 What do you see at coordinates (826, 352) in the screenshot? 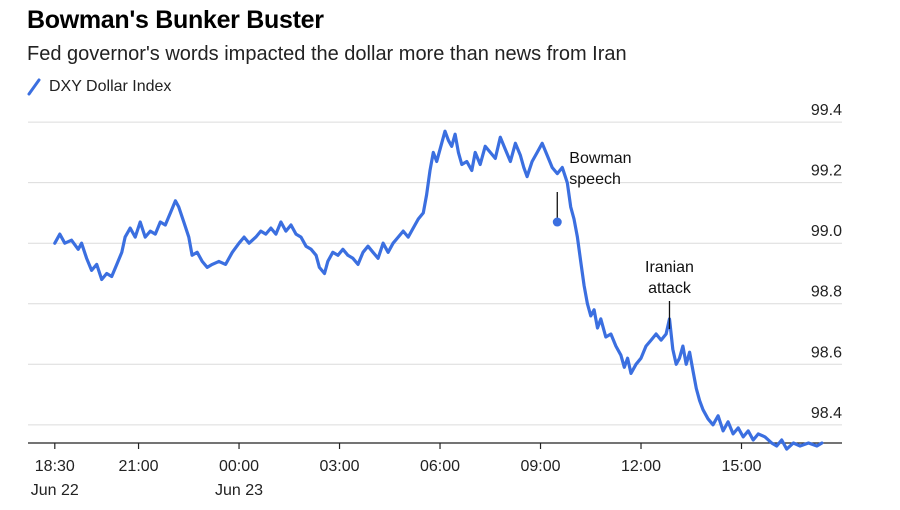
I see `y-tick-label: 98.6` at bounding box center [826, 352].